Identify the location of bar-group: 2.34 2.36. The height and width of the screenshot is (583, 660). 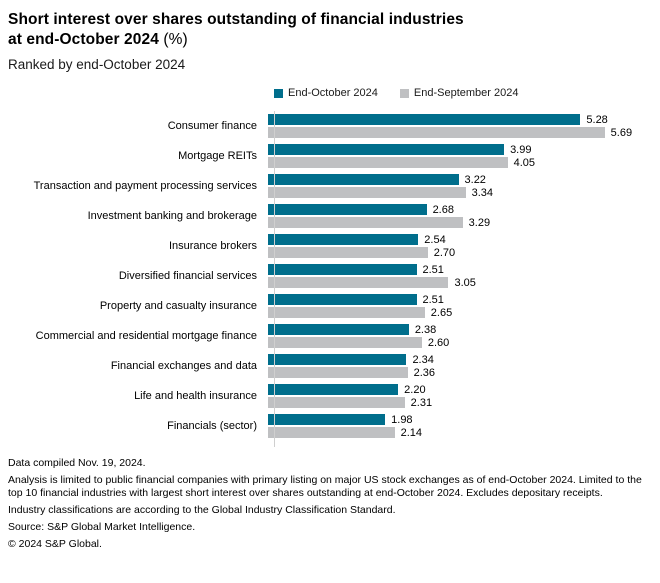
(444, 366).